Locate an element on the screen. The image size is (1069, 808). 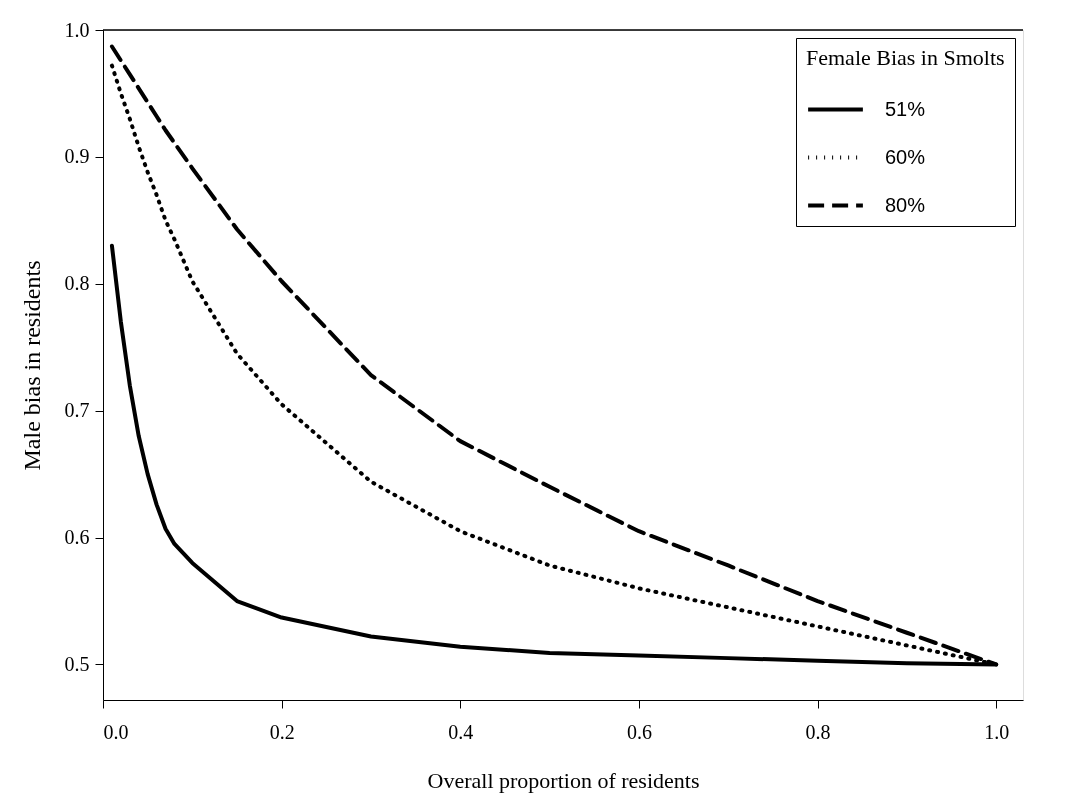
y-tick-label: 1.0 is located at coordinates (77, 29).